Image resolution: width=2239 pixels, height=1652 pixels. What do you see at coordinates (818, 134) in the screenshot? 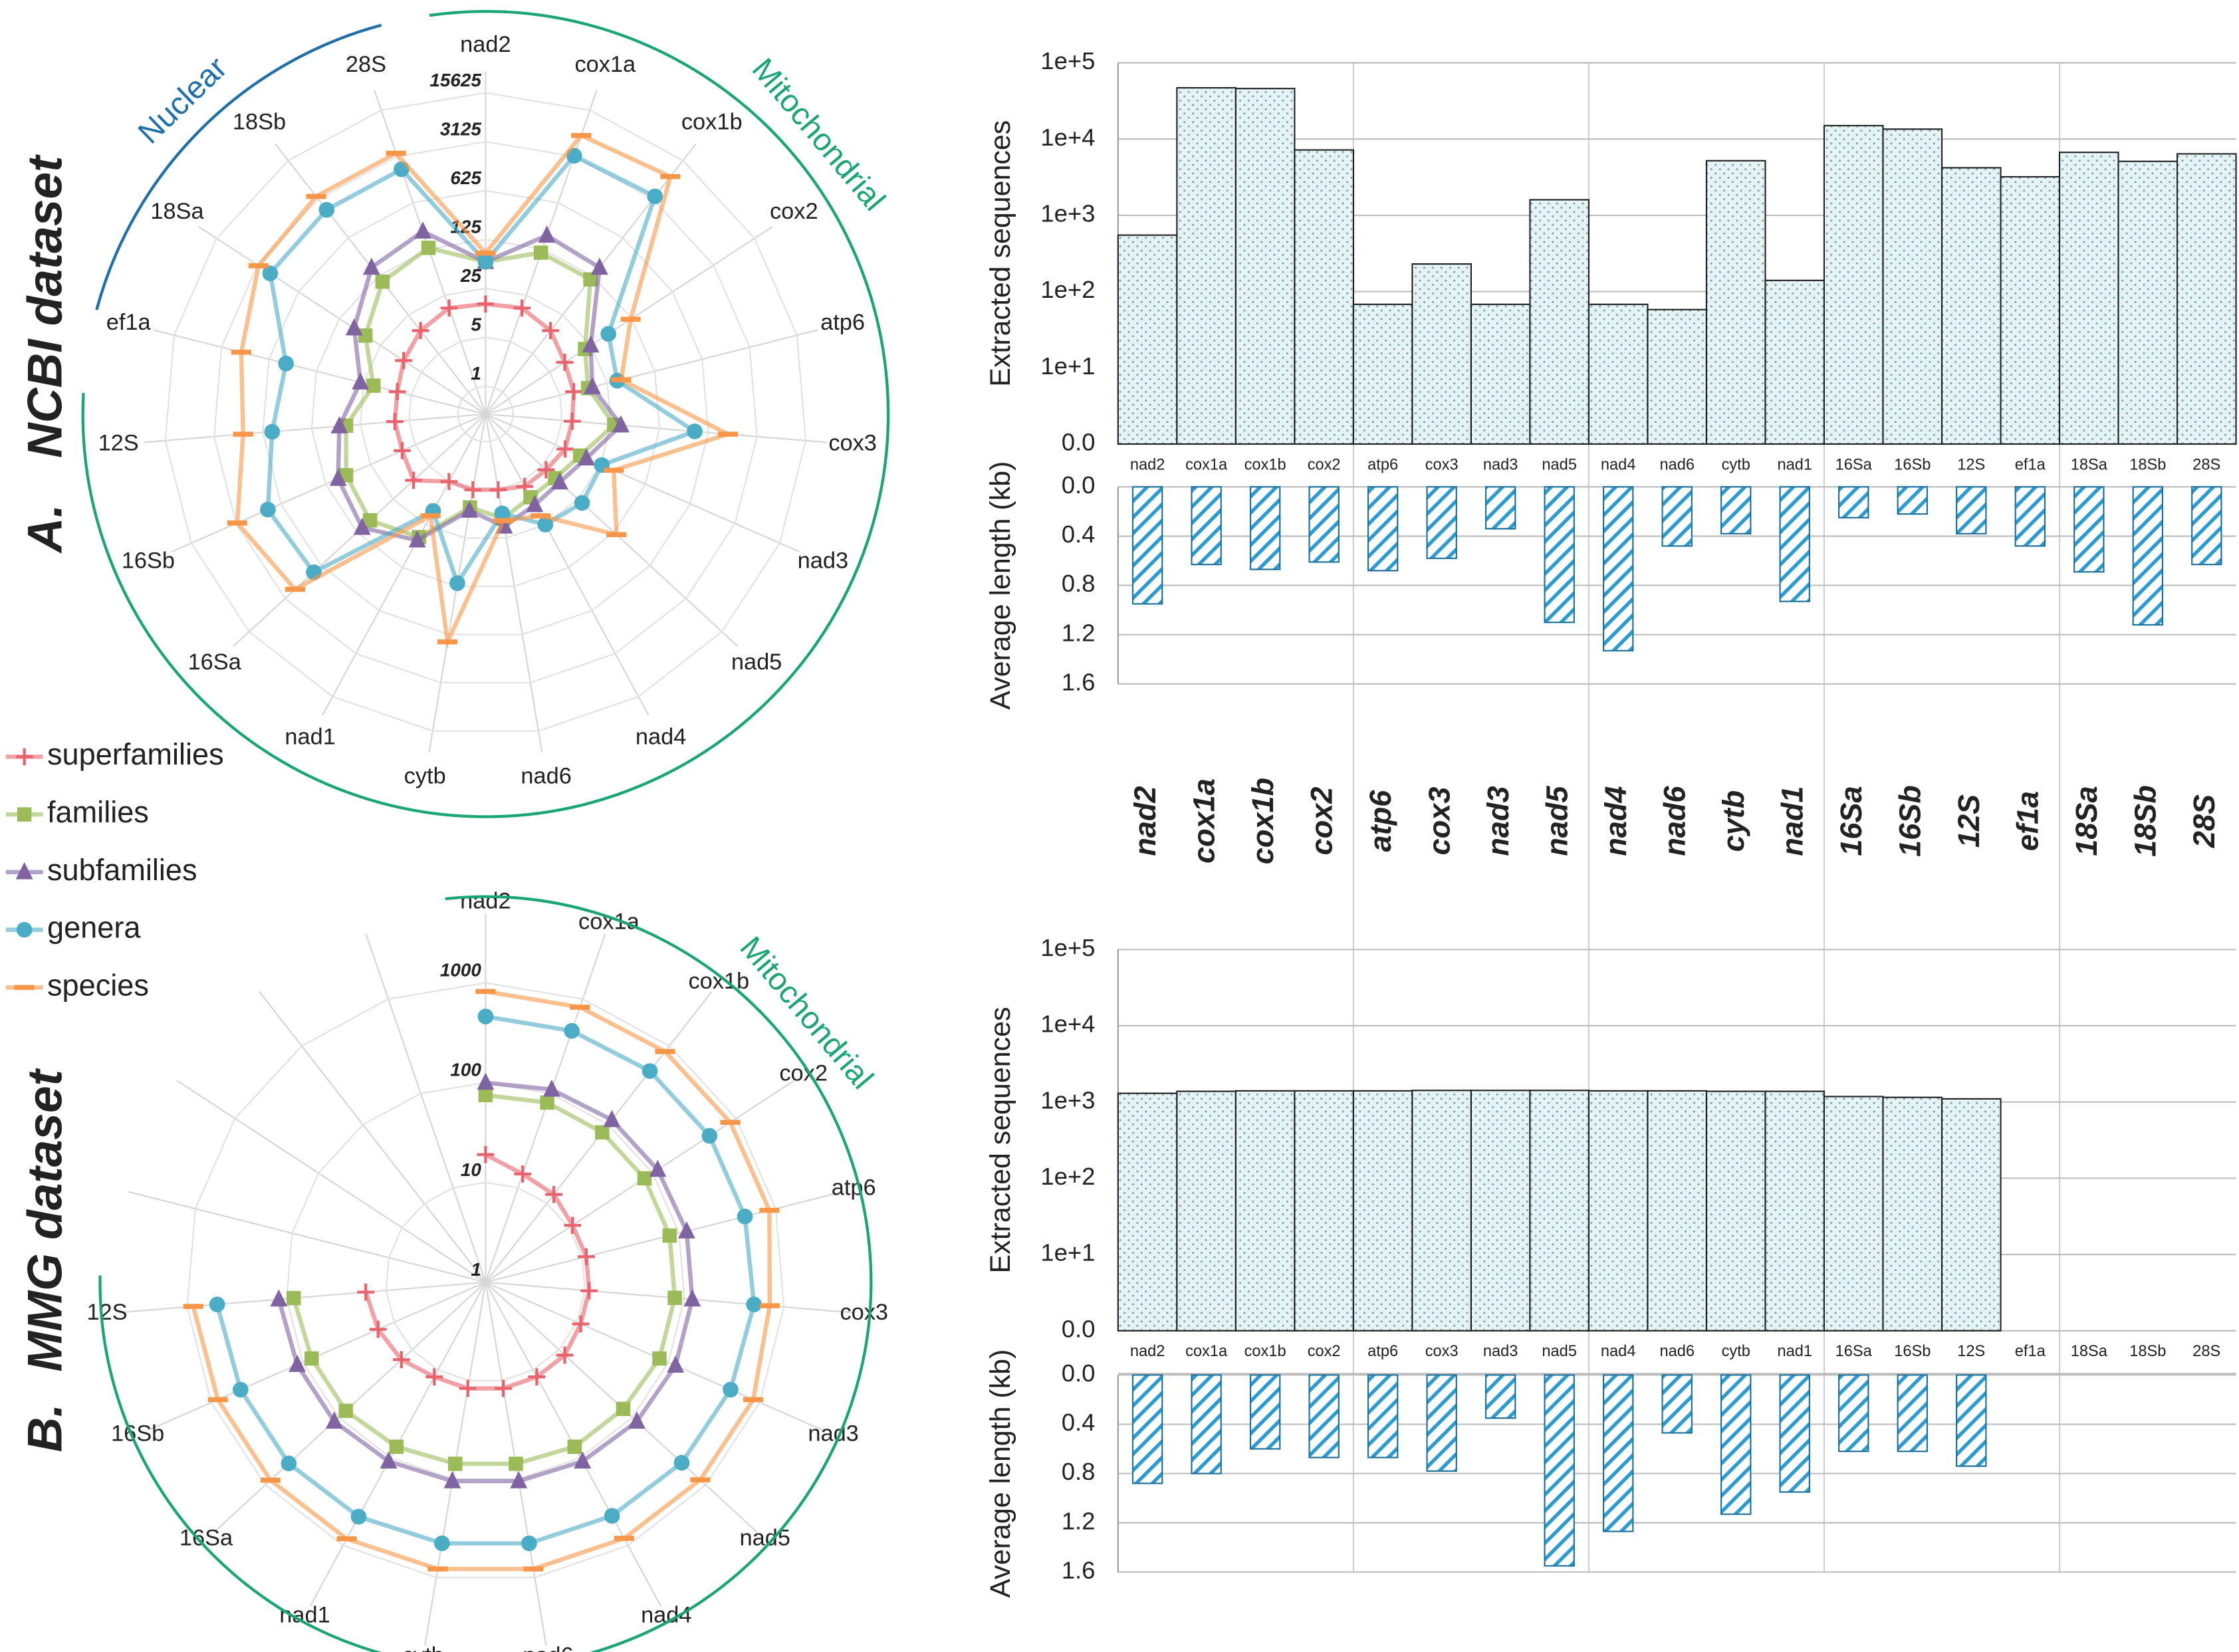
I see `annotation: Mitochondrial` at bounding box center [818, 134].